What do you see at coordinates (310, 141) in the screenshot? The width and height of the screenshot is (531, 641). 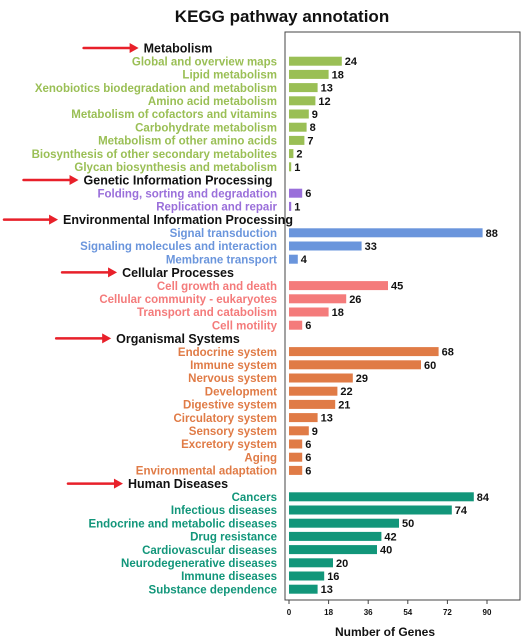 I see `value-label-metabolism-of-other-amino-acids: 7` at bounding box center [310, 141].